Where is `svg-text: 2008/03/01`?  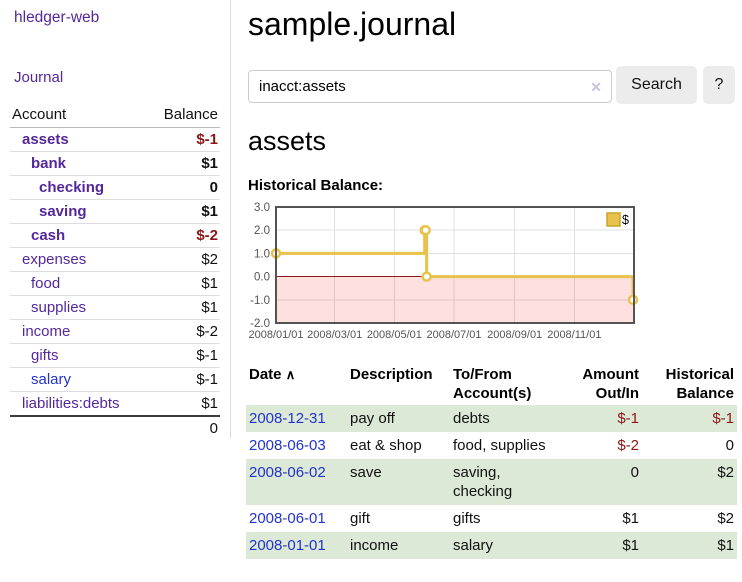
svg-text: 2008/03/01 is located at coordinates (334, 335).